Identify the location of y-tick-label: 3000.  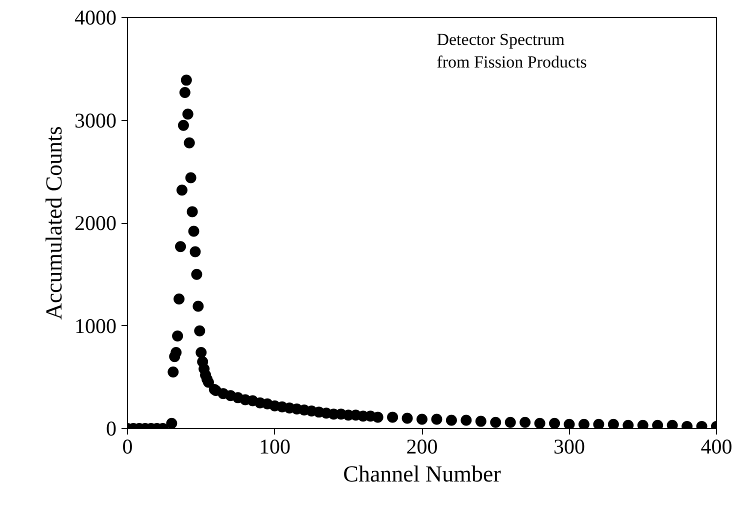
(95, 120).